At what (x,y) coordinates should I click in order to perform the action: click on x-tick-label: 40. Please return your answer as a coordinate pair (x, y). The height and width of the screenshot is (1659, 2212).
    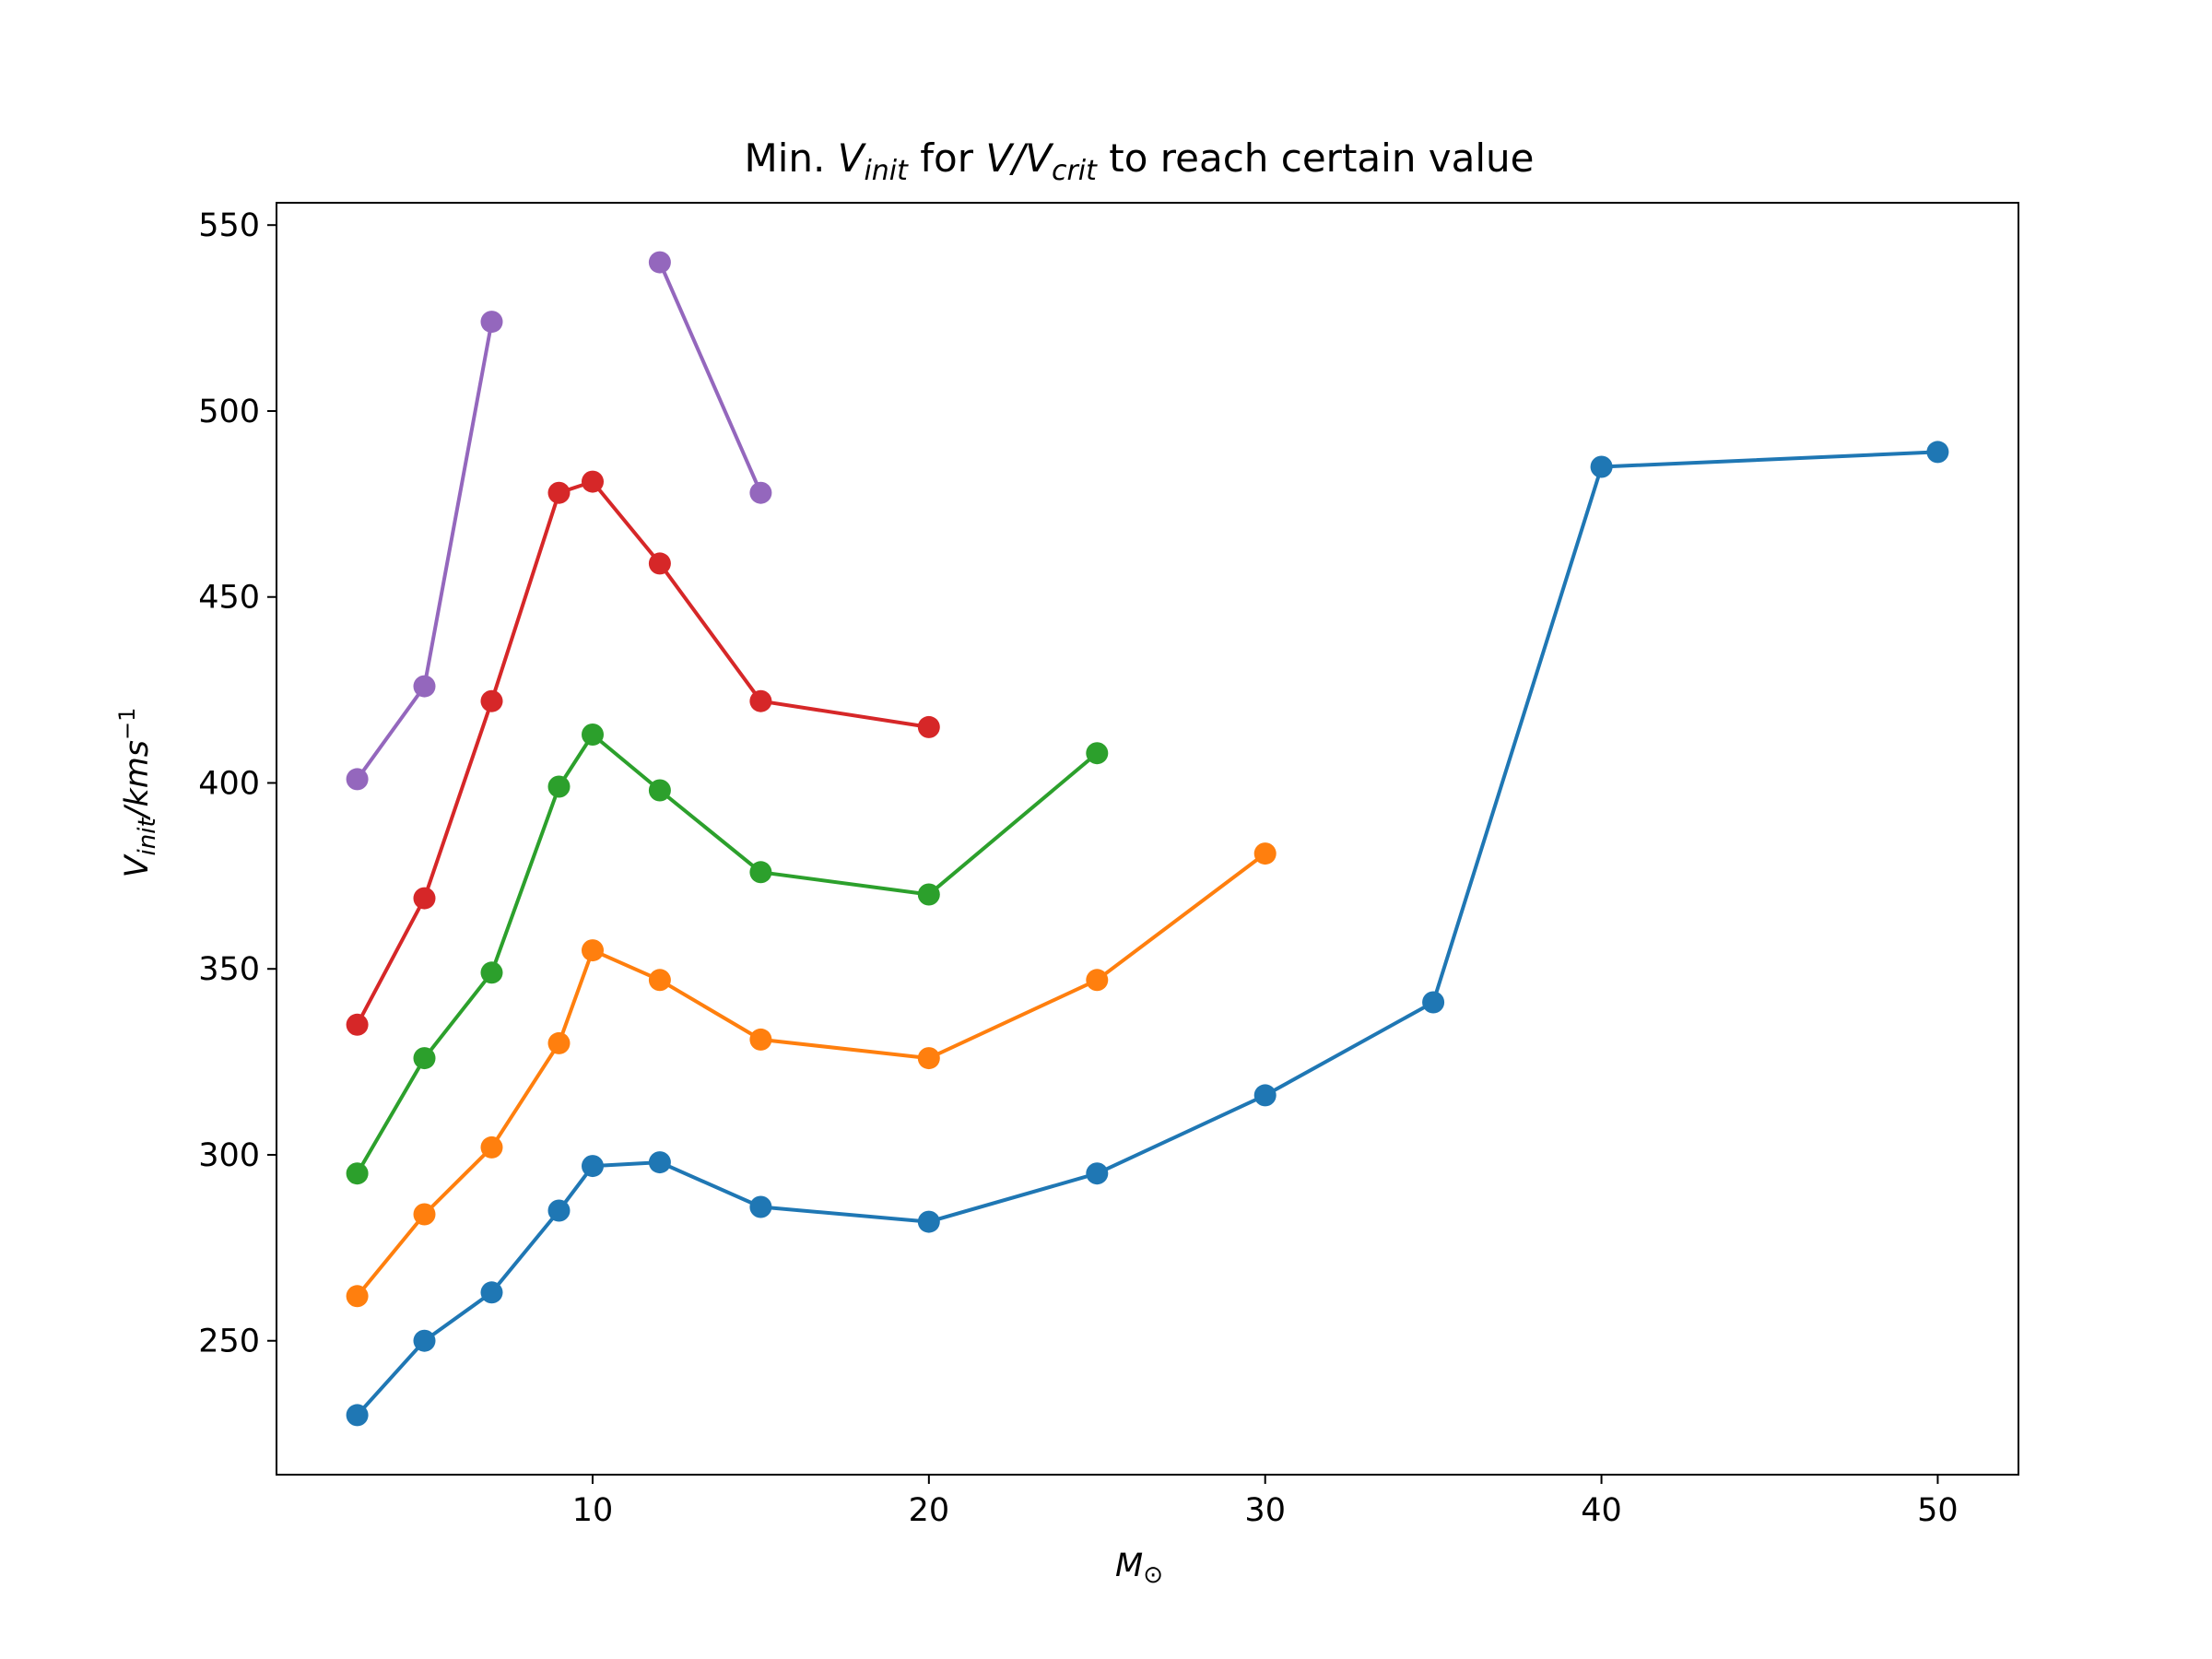
    Looking at the image, I should click on (1601, 1510).